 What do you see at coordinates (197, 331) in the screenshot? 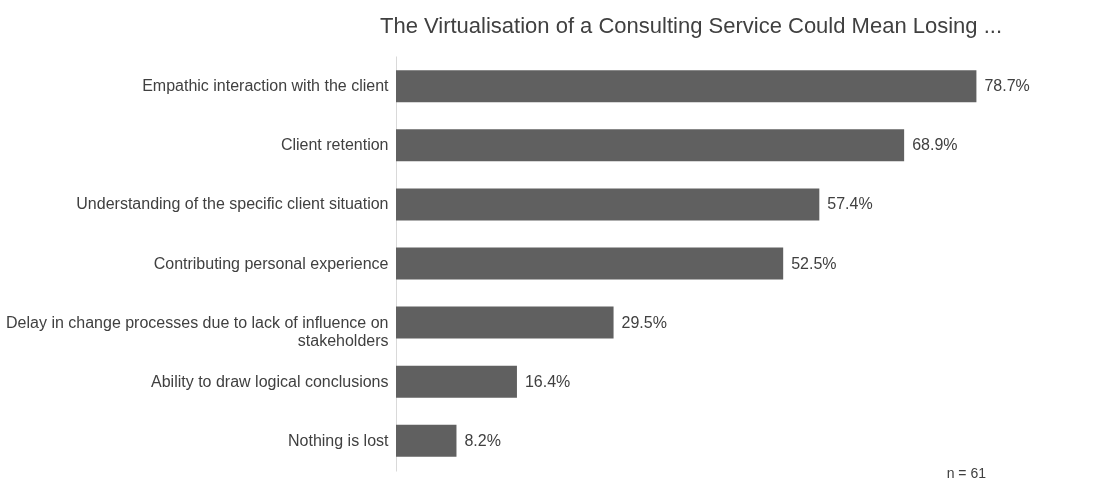
I see `y-tick-label: Delay in change processes due to lack of influence on stakeholders` at bounding box center [197, 331].